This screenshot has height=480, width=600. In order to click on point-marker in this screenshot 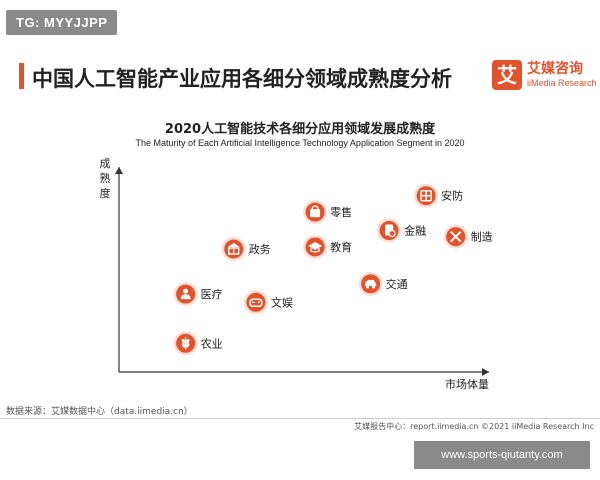, I will do `click(256, 302)`.